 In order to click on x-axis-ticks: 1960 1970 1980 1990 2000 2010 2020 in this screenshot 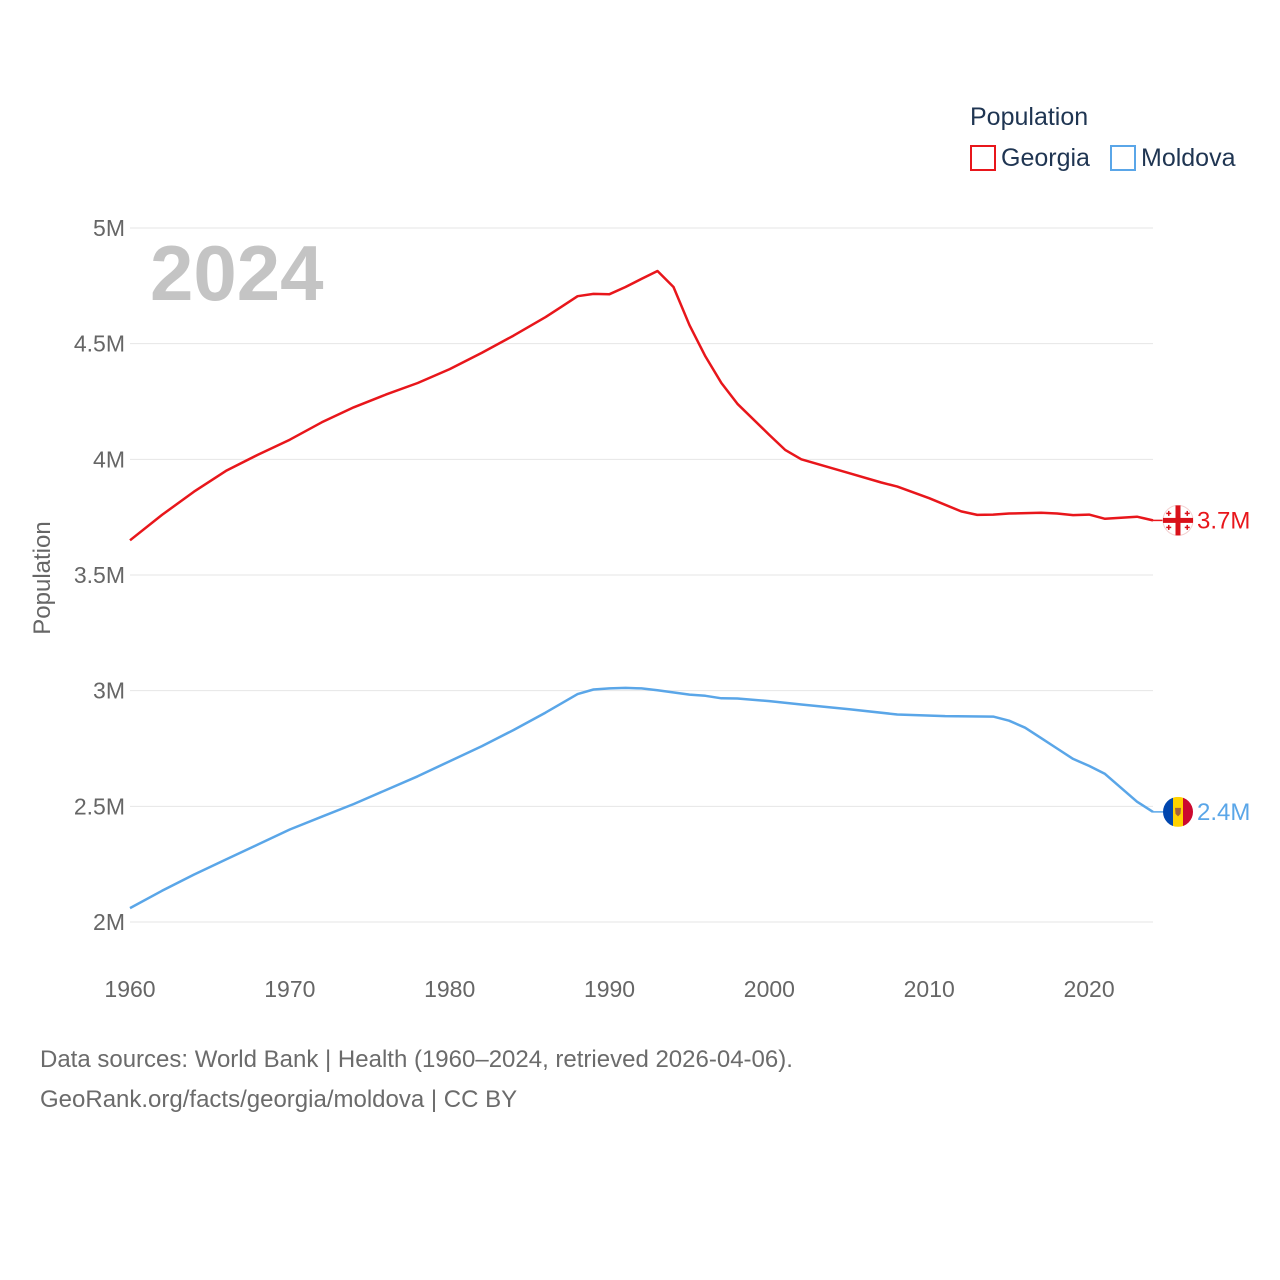, I will do `click(609, 989)`.